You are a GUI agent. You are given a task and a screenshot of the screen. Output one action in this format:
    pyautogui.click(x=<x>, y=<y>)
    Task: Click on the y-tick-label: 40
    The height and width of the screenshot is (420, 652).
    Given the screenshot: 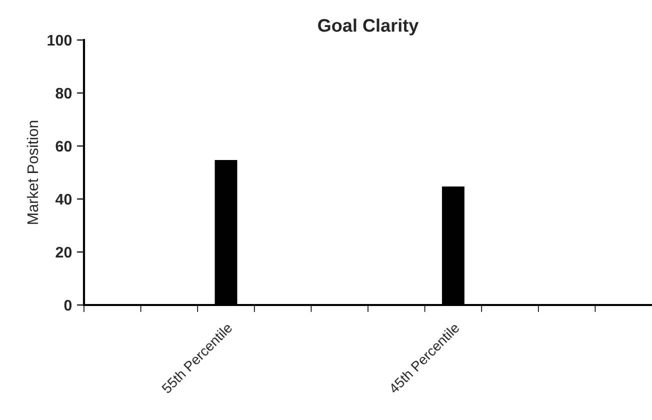 What is the action you would take?
    pyautogui.click(x=63, y=199)
    